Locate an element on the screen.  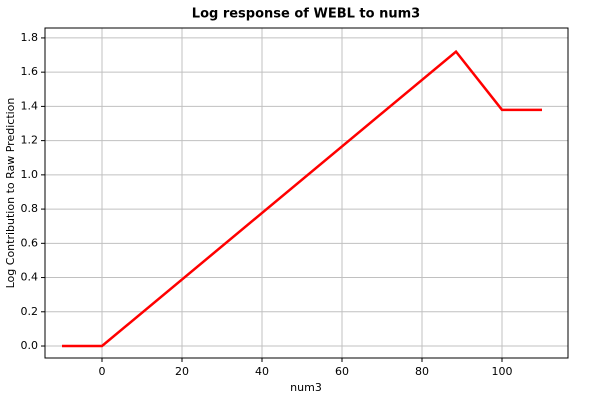
chart-title: Log response of WEBL to num3 is located at coordinates (306, 14).